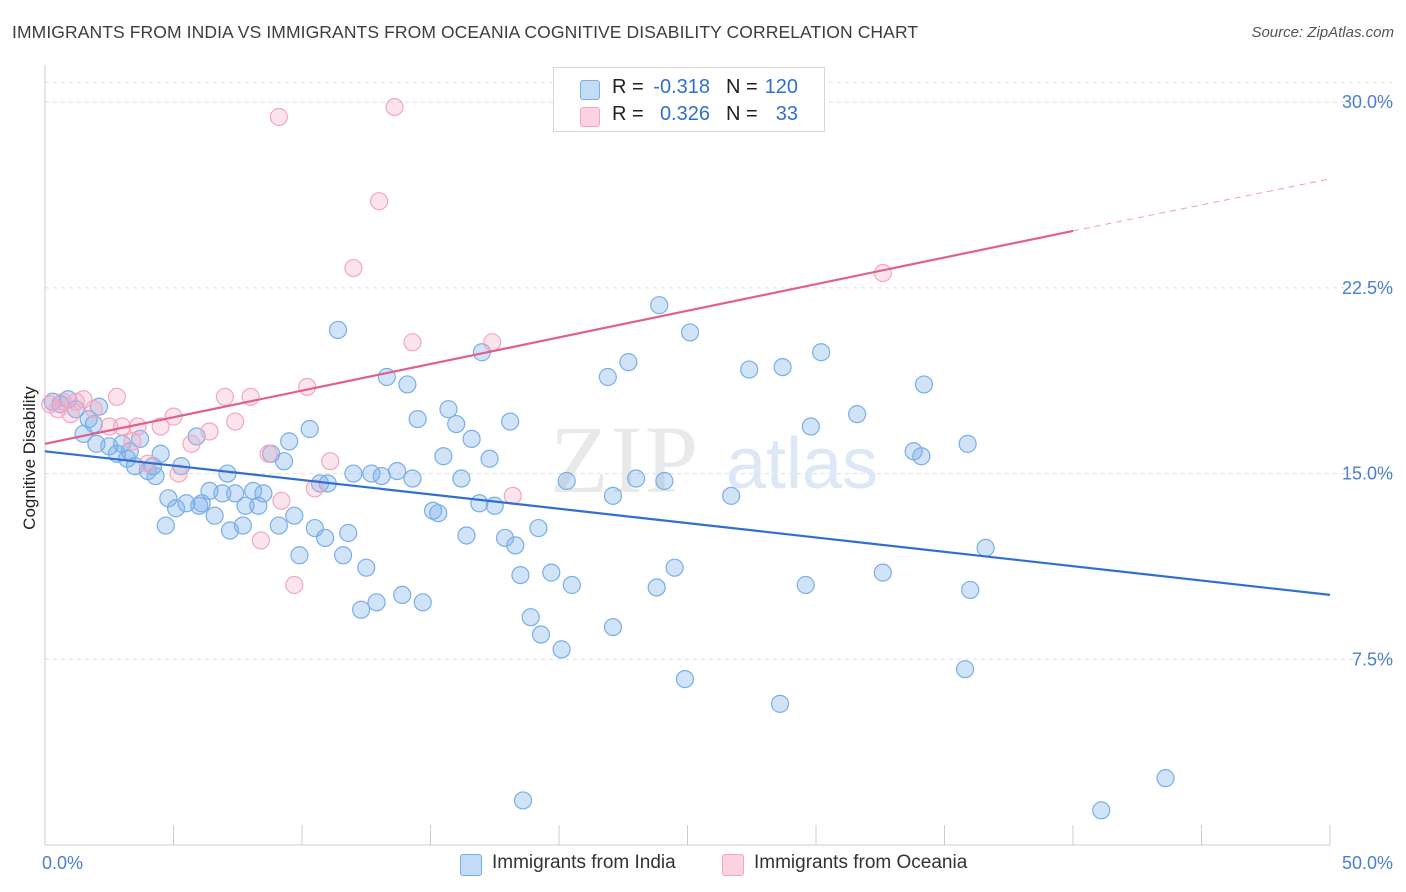 The height and width of the screenshot is (892, 1406). What do you see at coordinates (684, 114) in the screenshot?
I see `oceania-r-value: 0.326` at bounding box center [684, 114].